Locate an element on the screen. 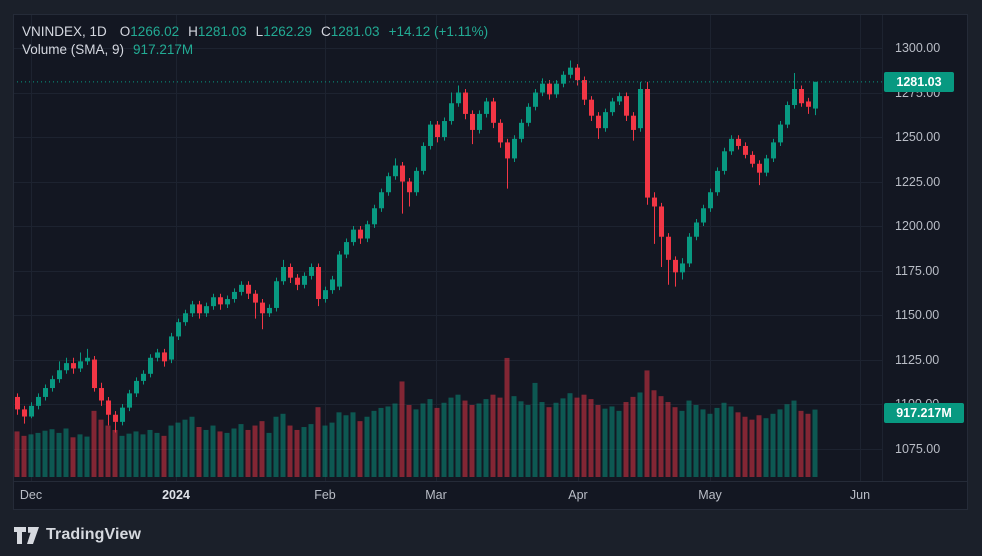  tradingview-attribution-link: TradingView is located at coordinates (77, 535).